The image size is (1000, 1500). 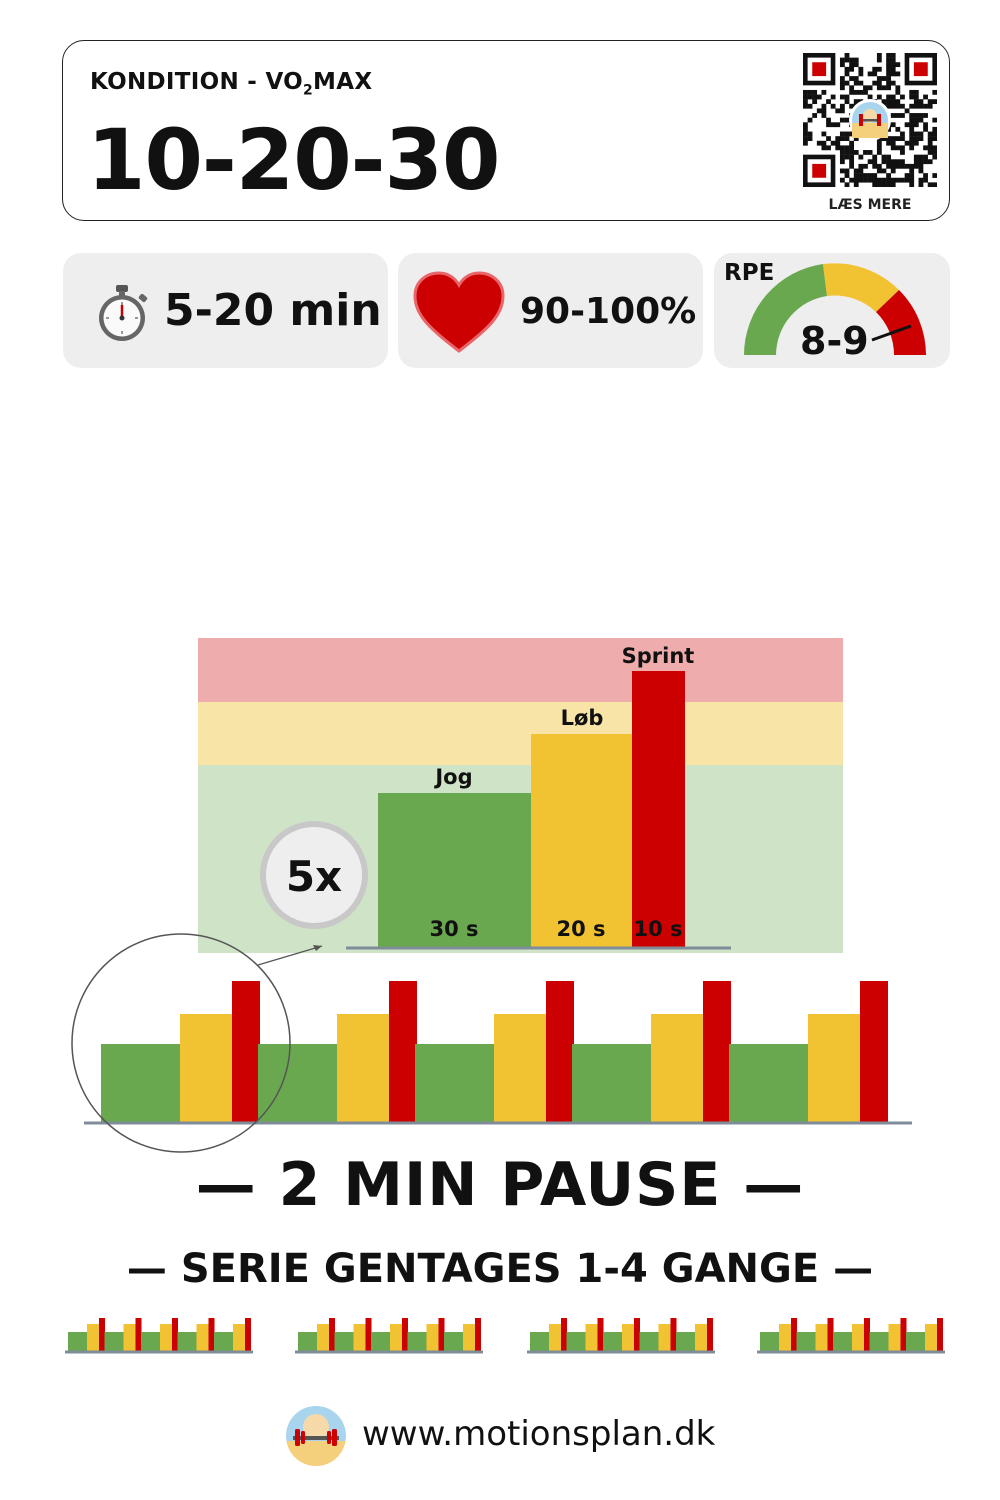 What do you see at coordinates (181, 1043) in the screenshot?
I see `zoom-circle` at bounding box center [181, 1043].